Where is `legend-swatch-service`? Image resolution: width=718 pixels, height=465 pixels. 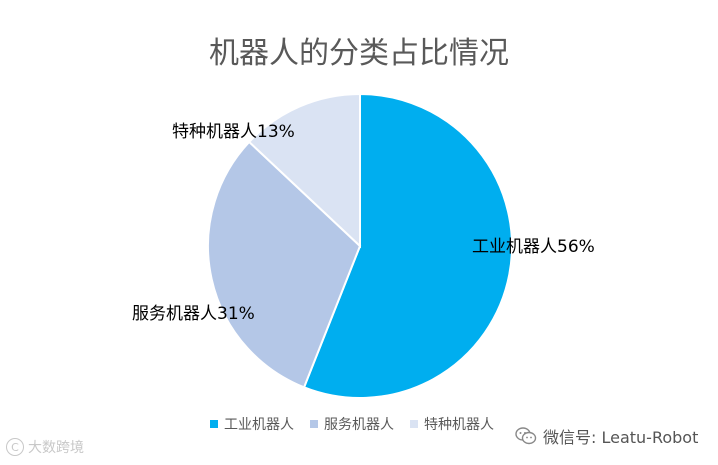
legend-swatch-service is located at coordinates (314, 424).